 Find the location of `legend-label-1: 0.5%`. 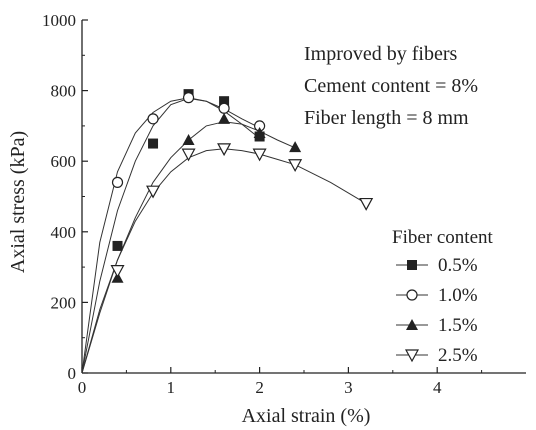

legend-label-1: 0.5% is located at coordinates (458, 265).